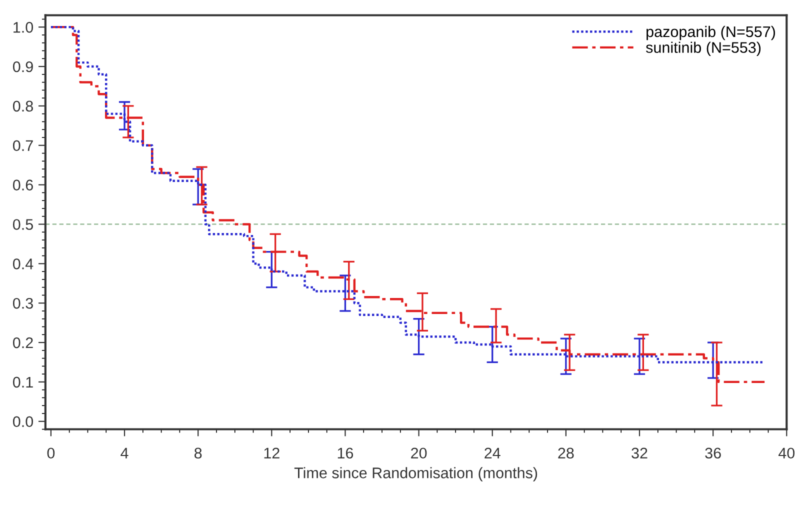  I want to click on x-tick-label: 12, so click(272, 453).